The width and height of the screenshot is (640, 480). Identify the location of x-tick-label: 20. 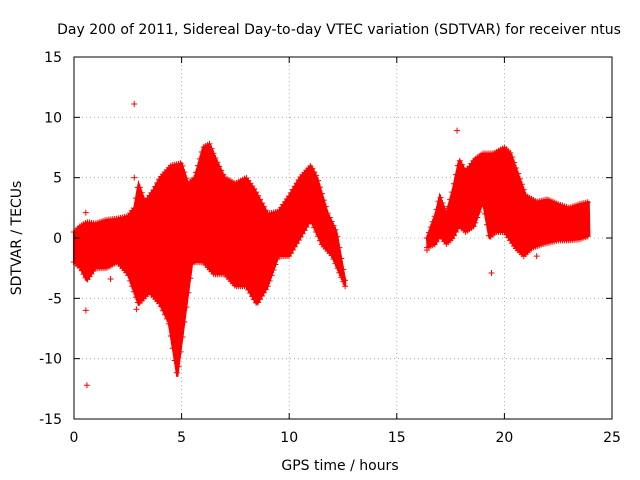
(504, 438).